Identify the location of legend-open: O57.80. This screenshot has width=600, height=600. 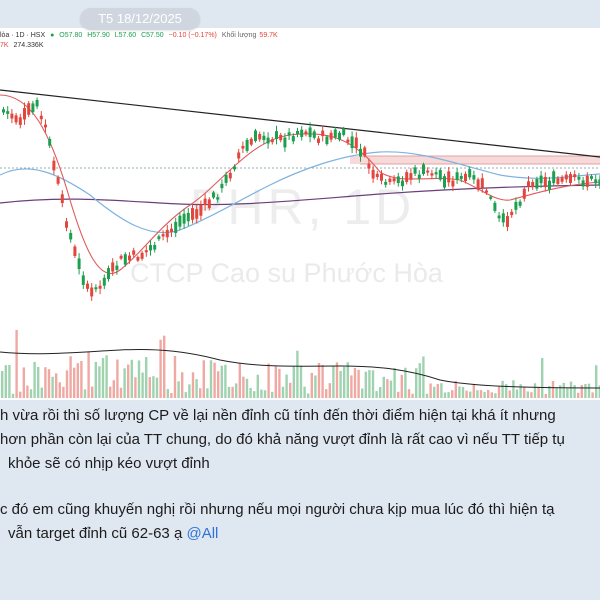
(71, 35).